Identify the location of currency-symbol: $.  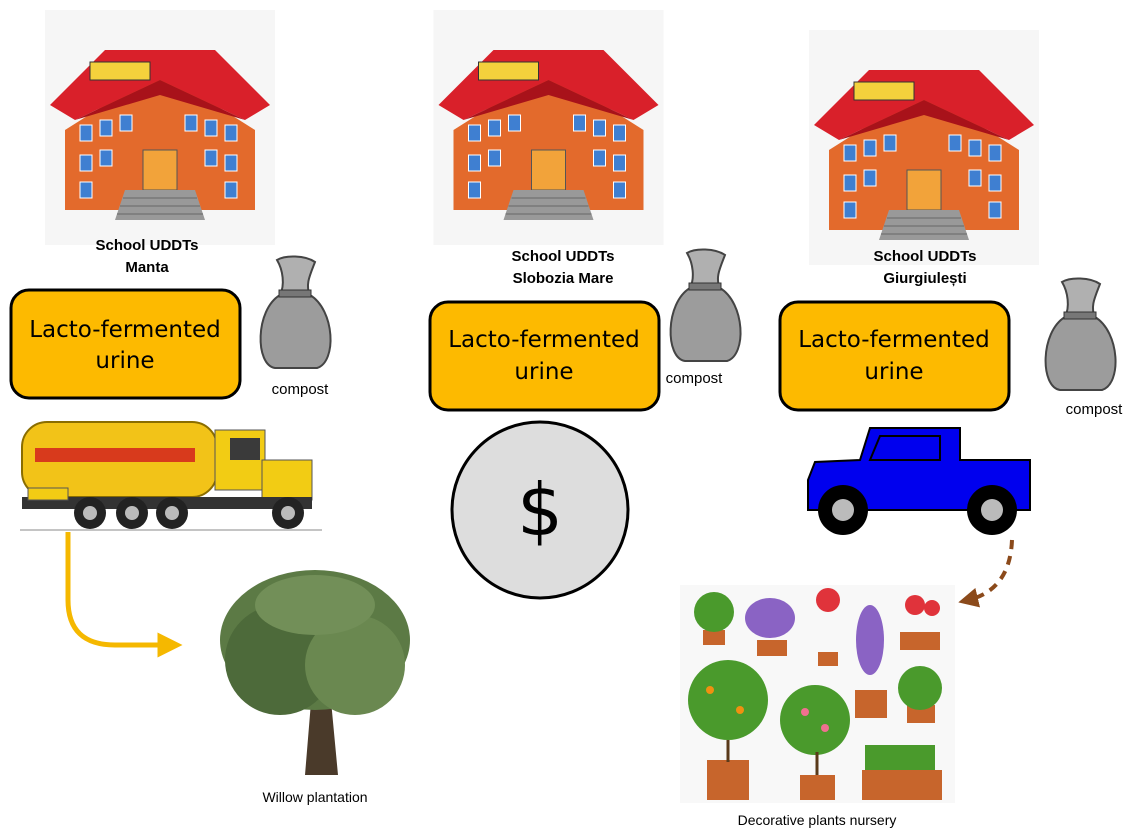
(540, 510).